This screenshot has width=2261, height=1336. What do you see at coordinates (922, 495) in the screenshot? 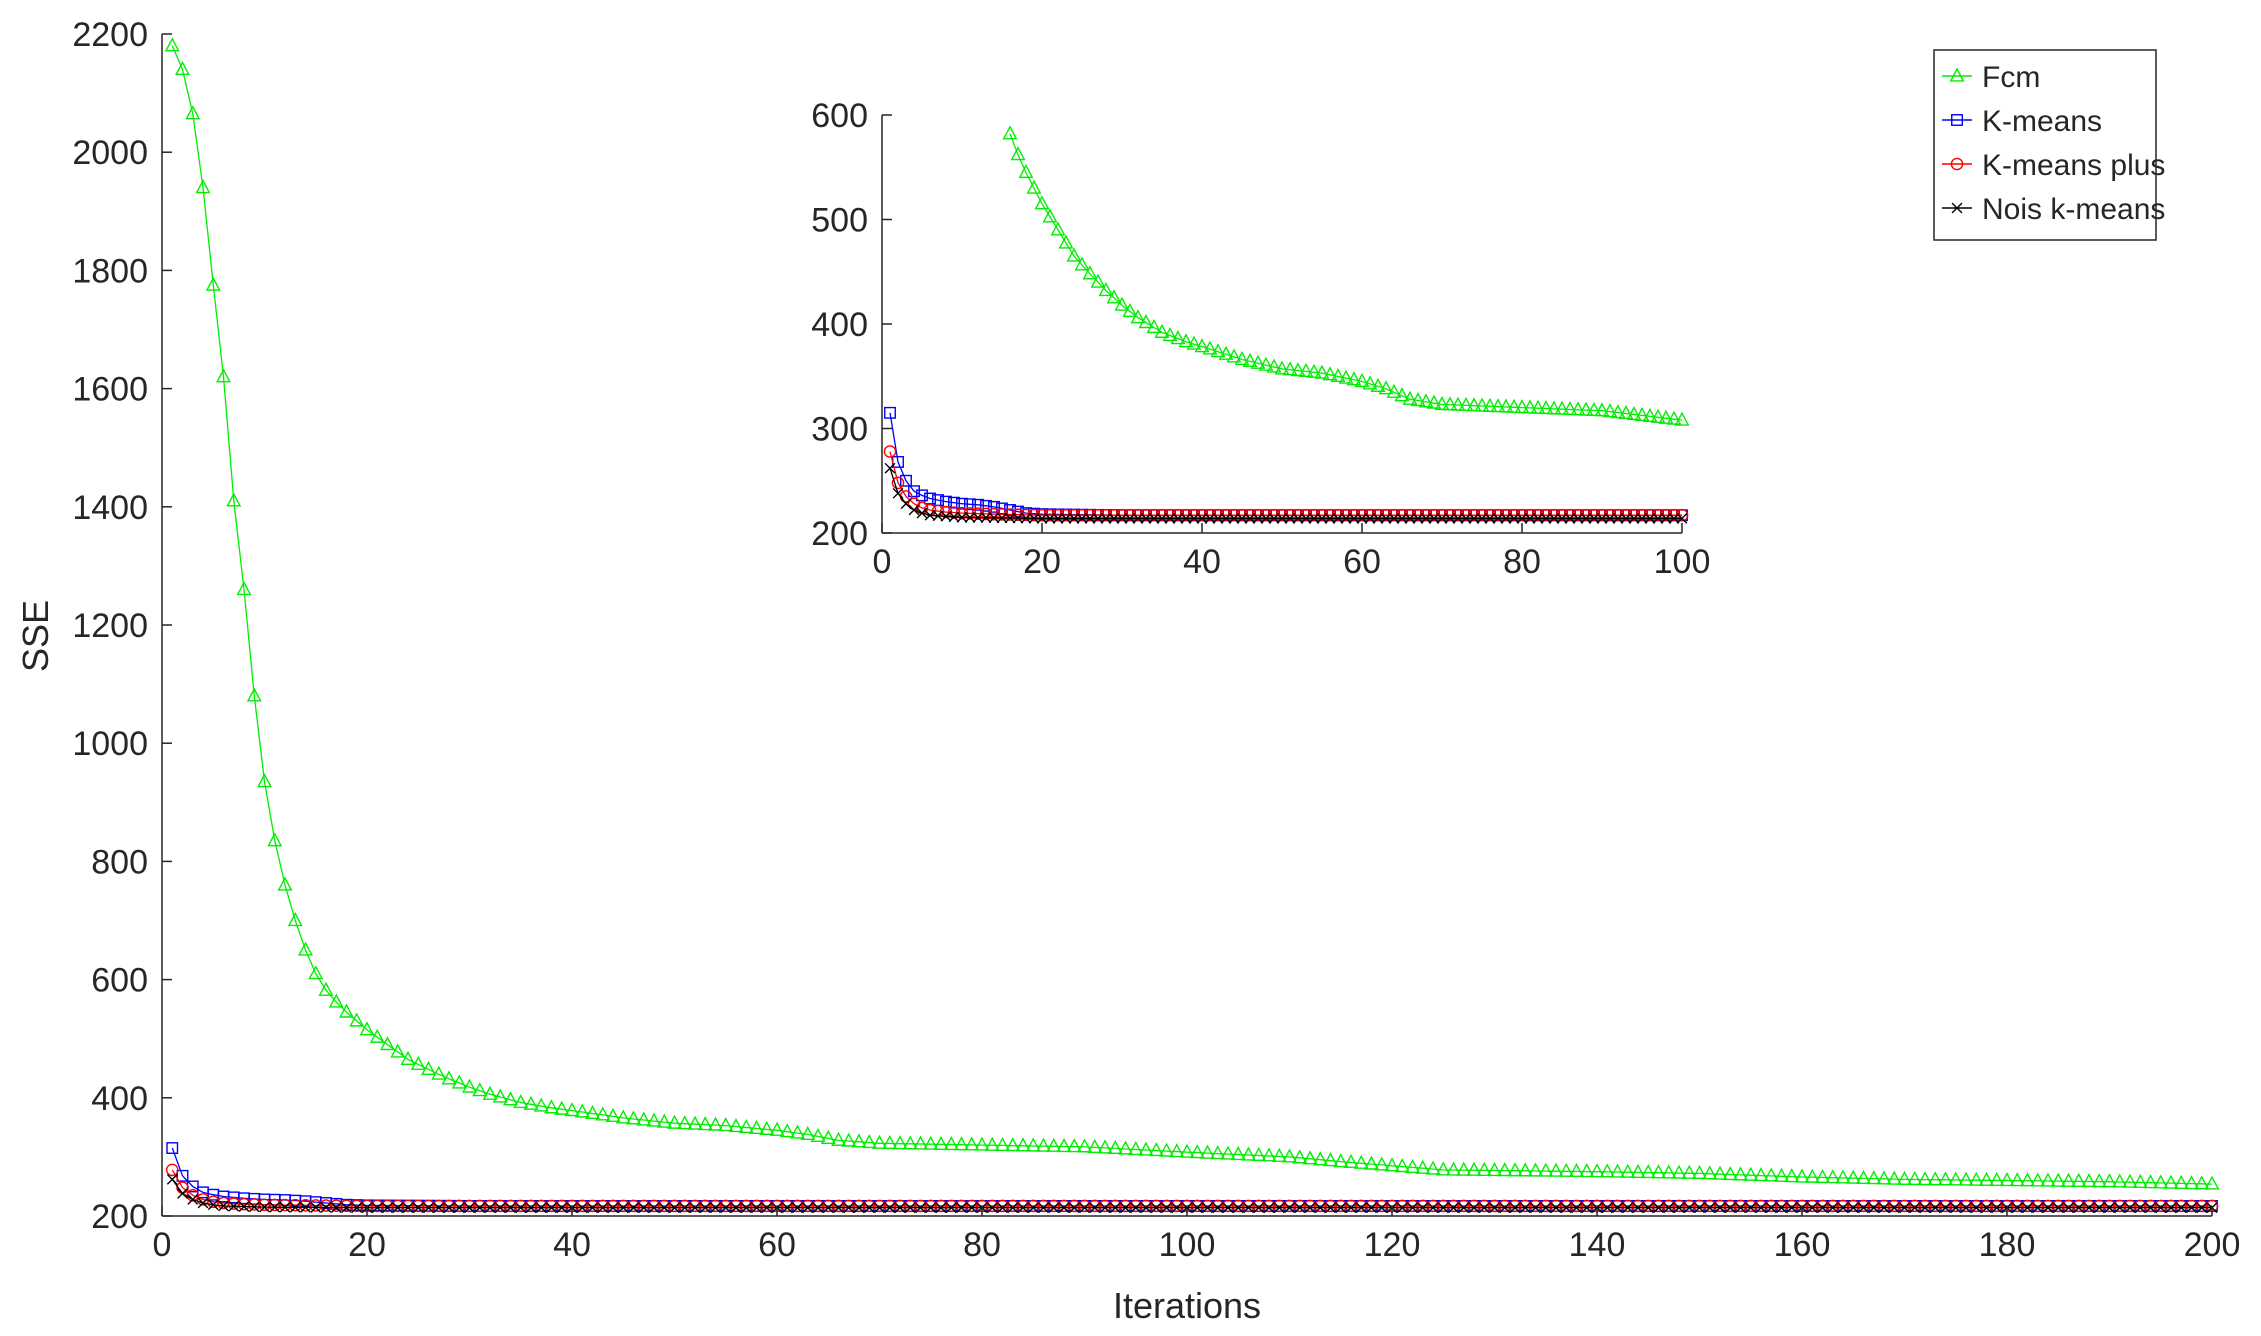
I see `inset-point-square` at bounding box center [922, 495].